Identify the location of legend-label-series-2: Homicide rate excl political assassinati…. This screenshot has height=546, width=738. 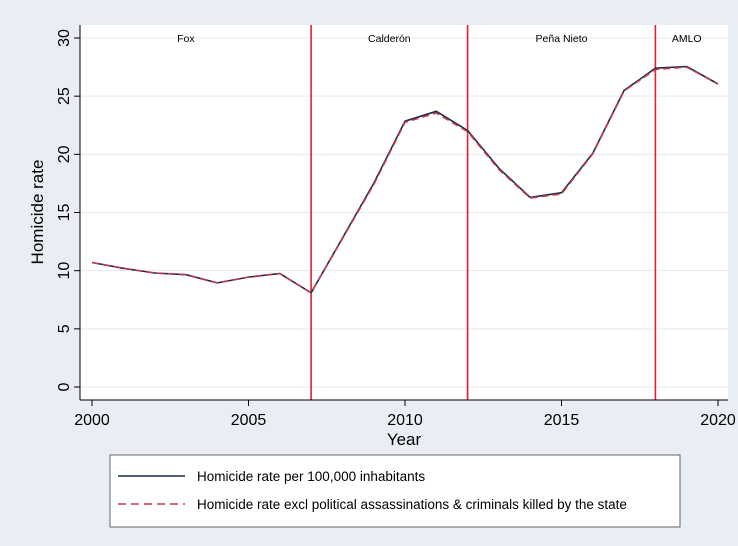
(412, 504).